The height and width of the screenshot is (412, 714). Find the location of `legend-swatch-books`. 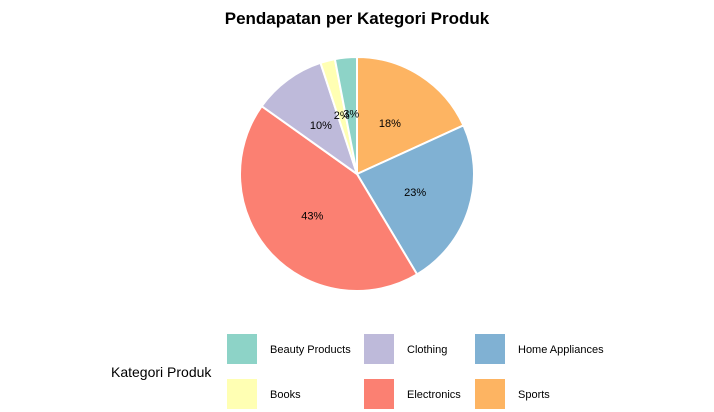

legend-swatch-books is located at coordinates (242, 394).